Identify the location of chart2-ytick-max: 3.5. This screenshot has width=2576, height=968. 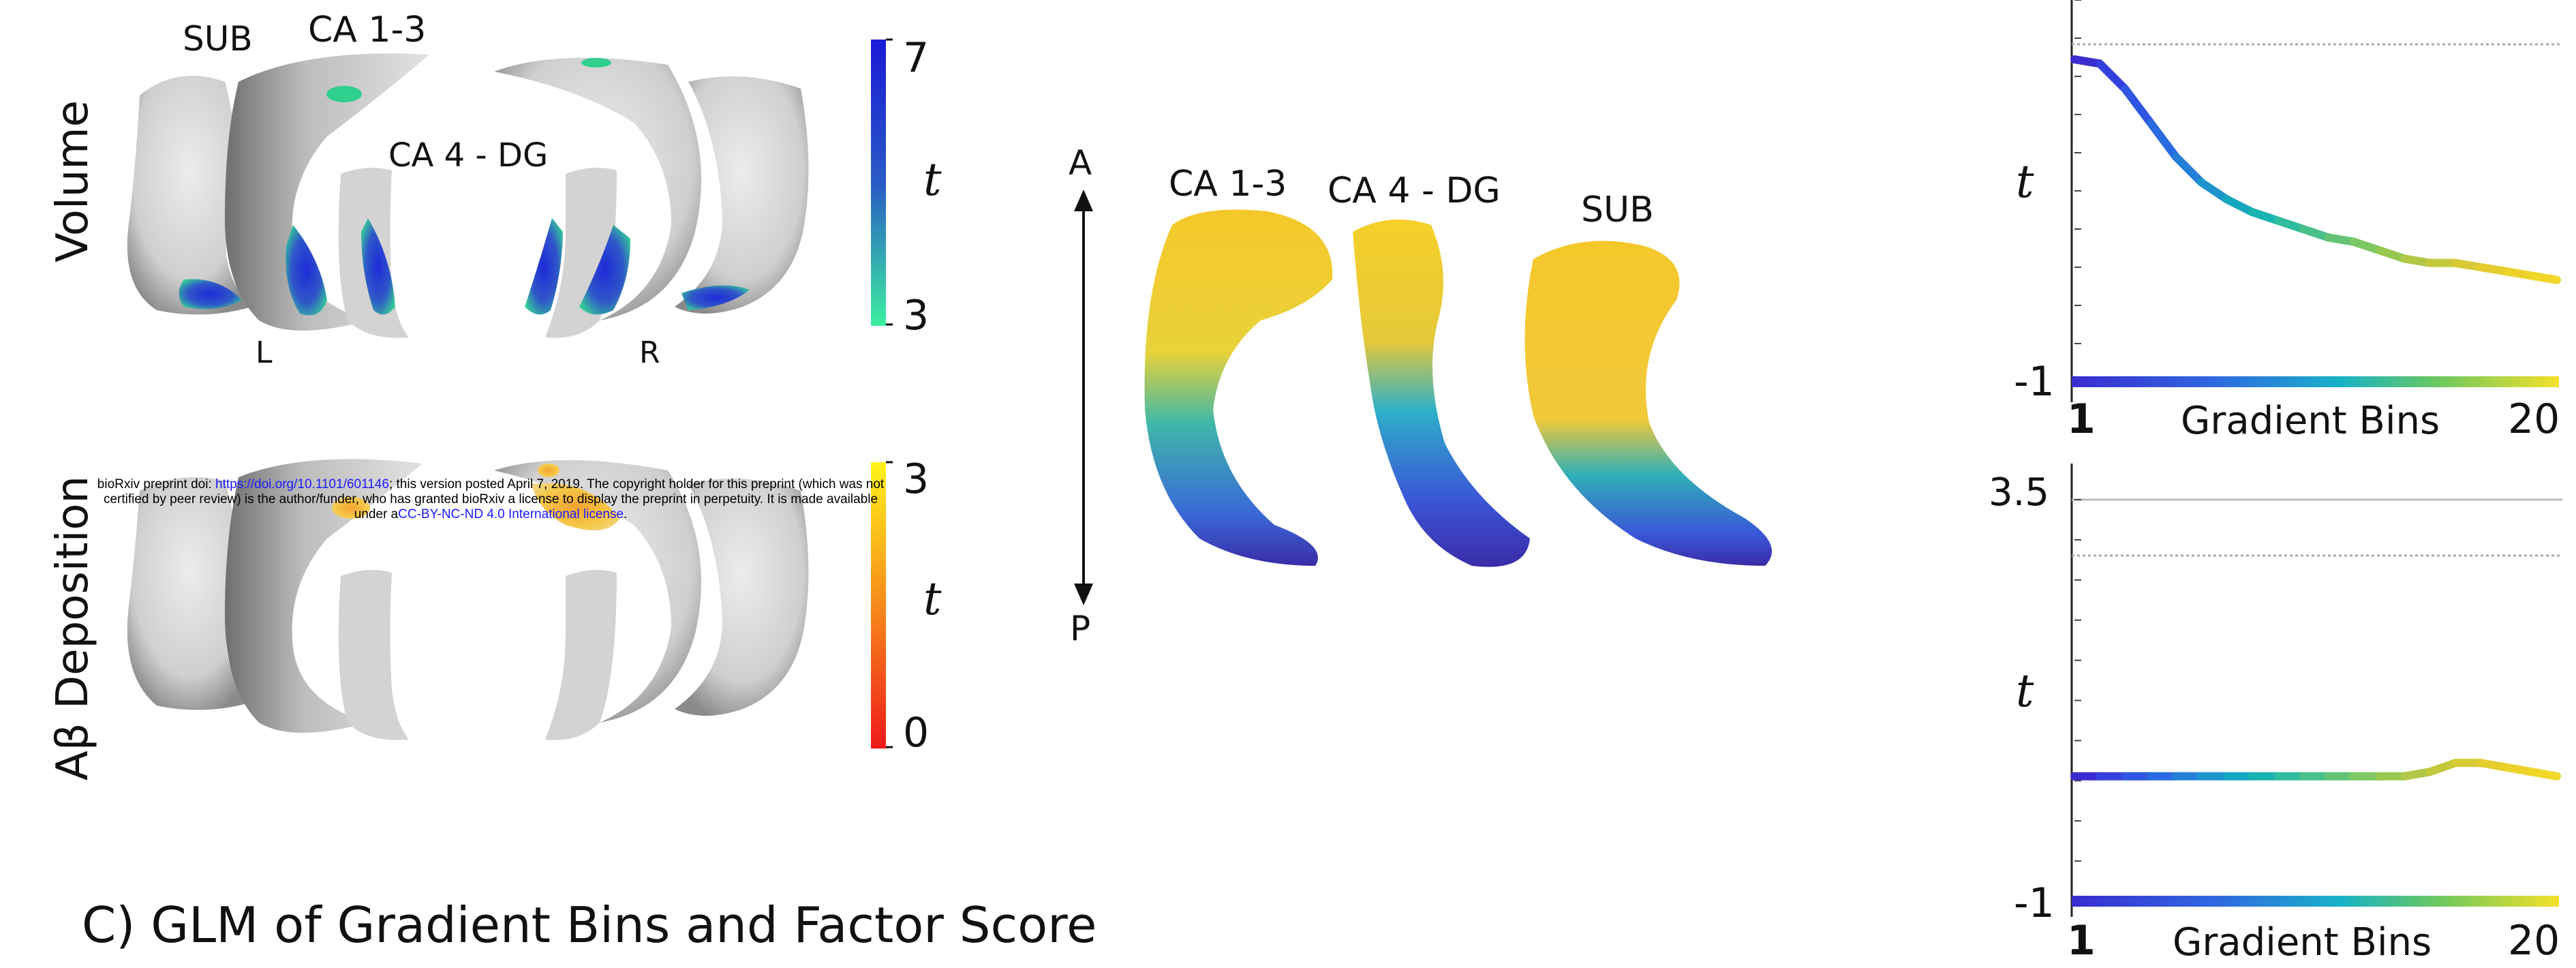
(2019, 493).